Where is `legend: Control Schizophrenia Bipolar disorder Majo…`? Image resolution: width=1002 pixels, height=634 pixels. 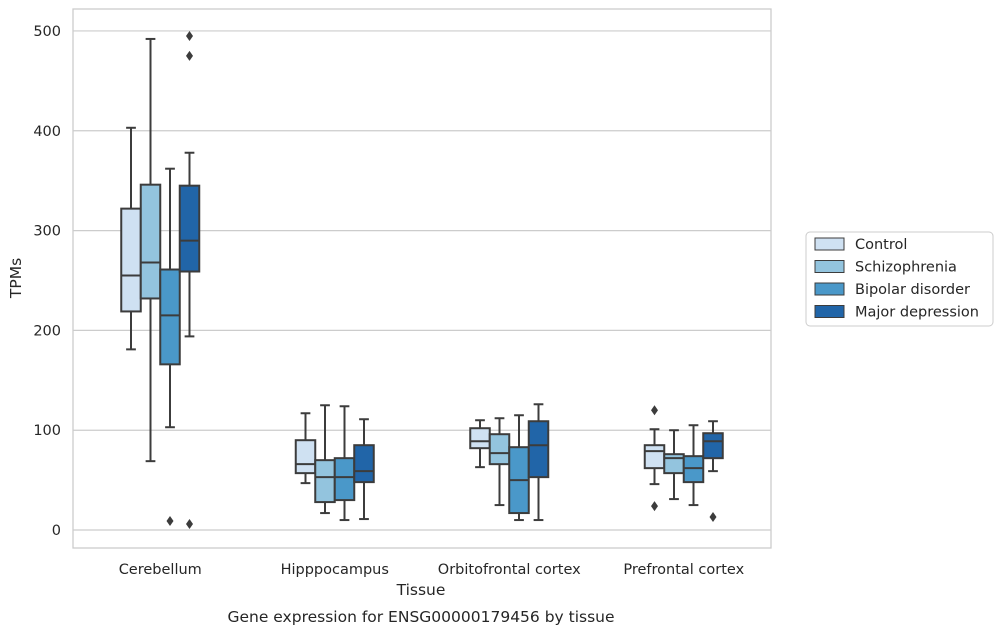 legend: Control Schizophrenia Bipolar disorder Majo… is located at coordinates (899, 279).